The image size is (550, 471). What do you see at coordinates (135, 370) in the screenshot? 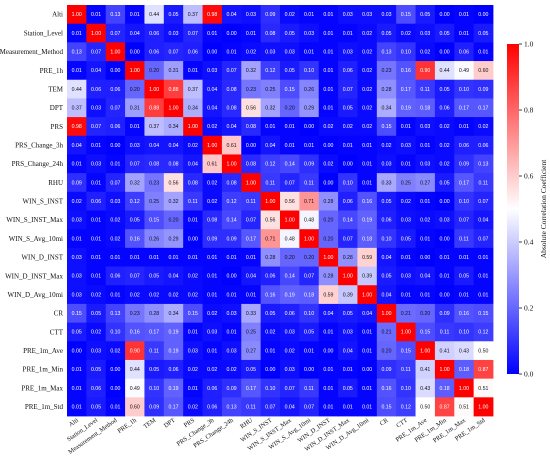
I see `cell-value-label: 0.44` at bounding box center [135, 370].